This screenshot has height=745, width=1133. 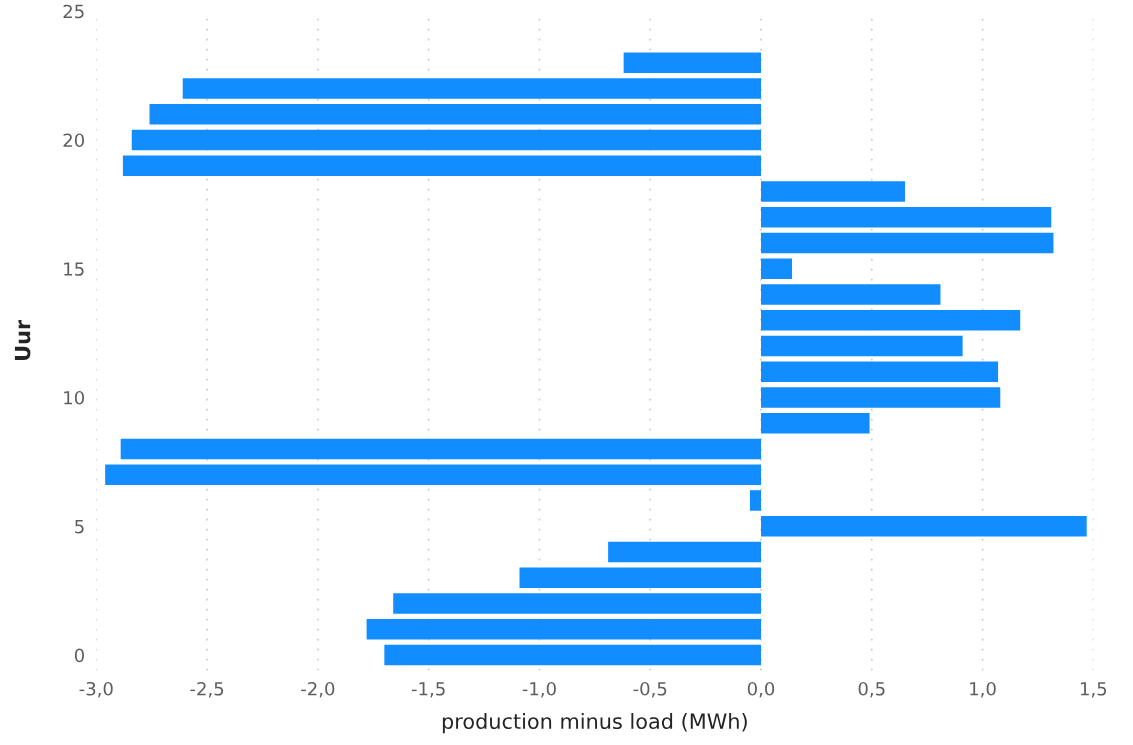 What do you see at coordinates (594, 723) in the screenshot?
I see `x-axis-title: production minus load (MWh)` at bounding box center [594, 723].